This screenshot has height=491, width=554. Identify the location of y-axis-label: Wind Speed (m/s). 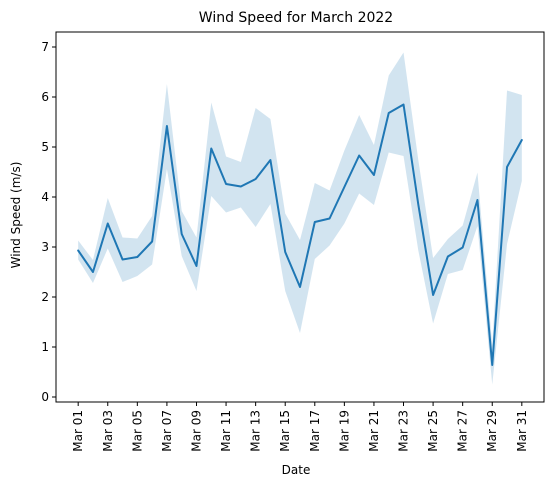
(16, 215).